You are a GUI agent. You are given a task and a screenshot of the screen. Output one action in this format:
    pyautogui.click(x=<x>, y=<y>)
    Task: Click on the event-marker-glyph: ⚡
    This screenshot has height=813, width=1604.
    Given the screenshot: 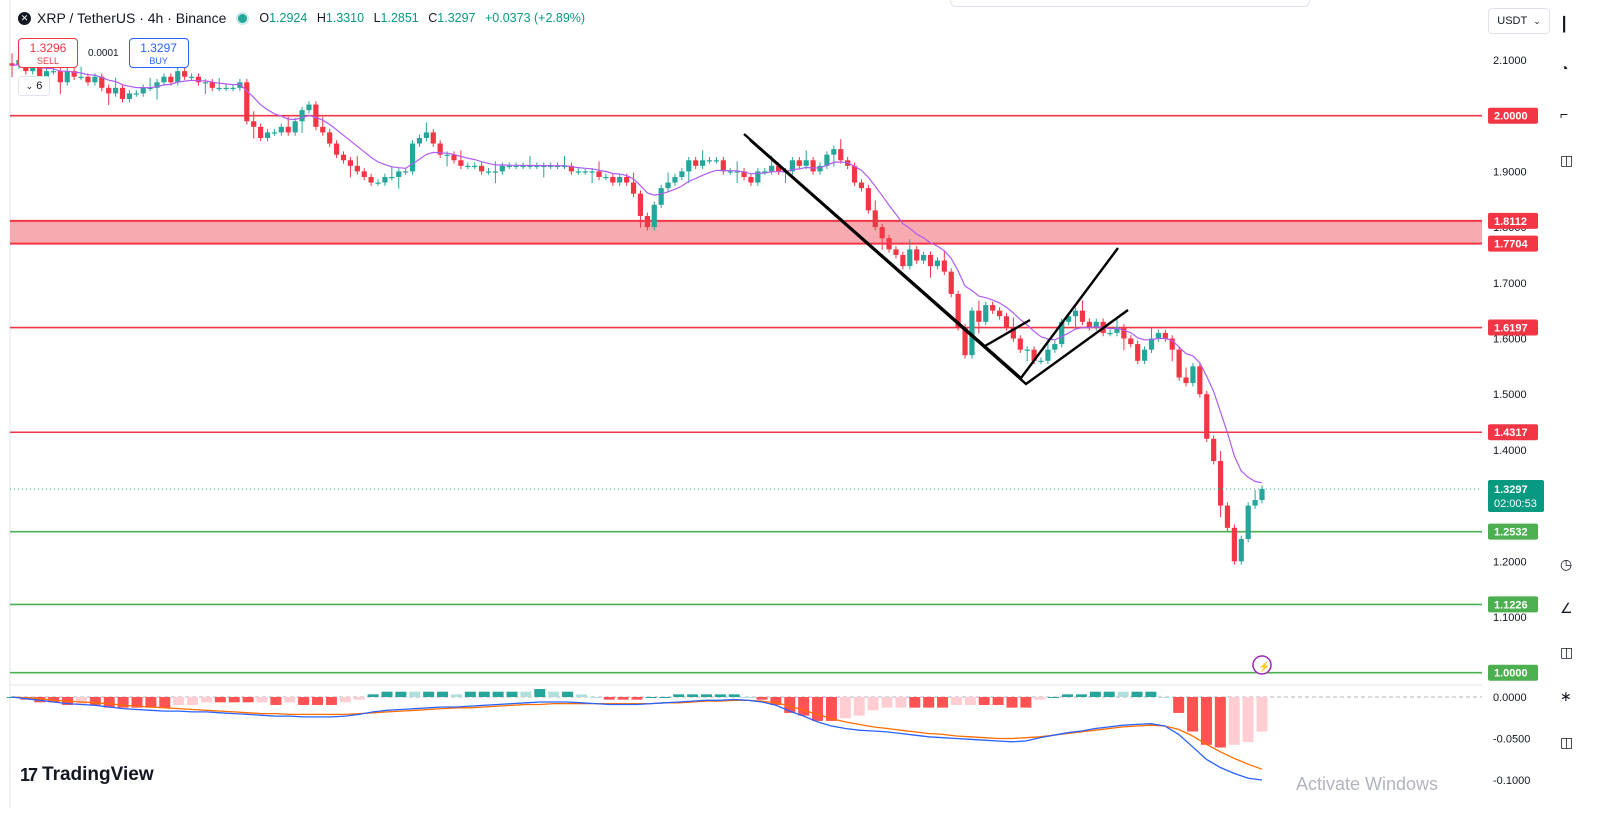 What is the action you would take?
    pyautogui.click(x=1264, y=666)
    